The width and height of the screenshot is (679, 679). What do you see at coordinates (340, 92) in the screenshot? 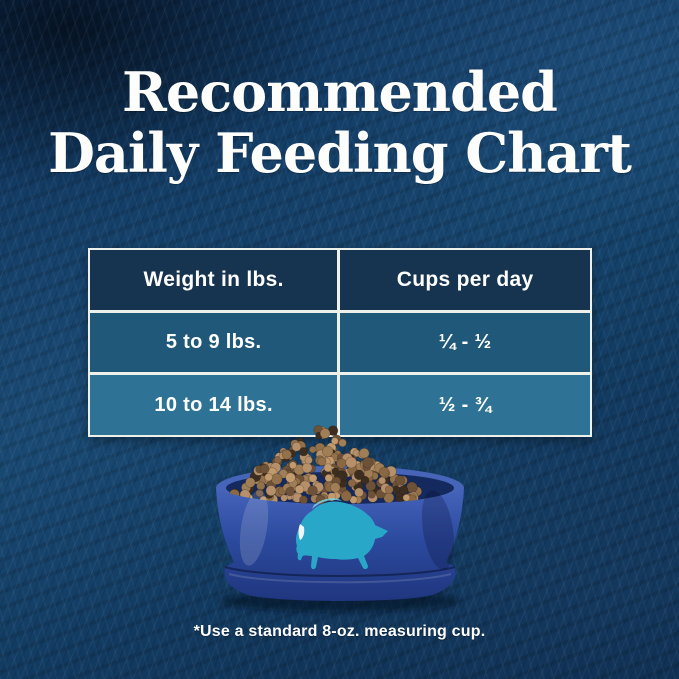
I see `title-line-1: Recommended` at bounding box center [340, 92].